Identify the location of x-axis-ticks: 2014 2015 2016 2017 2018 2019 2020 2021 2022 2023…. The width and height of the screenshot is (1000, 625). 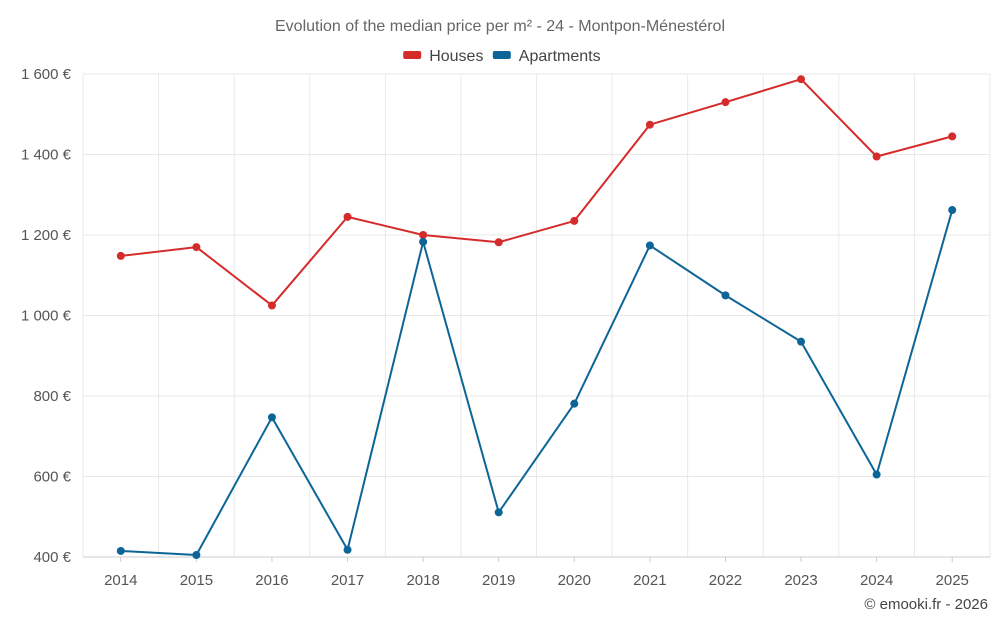
(536, 573).